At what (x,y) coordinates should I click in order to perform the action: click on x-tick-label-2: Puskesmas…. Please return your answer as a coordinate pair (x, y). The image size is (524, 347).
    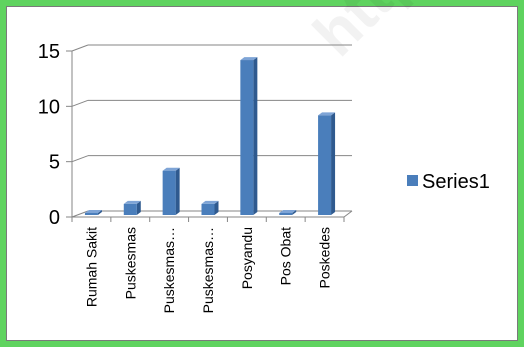
    Looking at the image, I should click on (169, 270).